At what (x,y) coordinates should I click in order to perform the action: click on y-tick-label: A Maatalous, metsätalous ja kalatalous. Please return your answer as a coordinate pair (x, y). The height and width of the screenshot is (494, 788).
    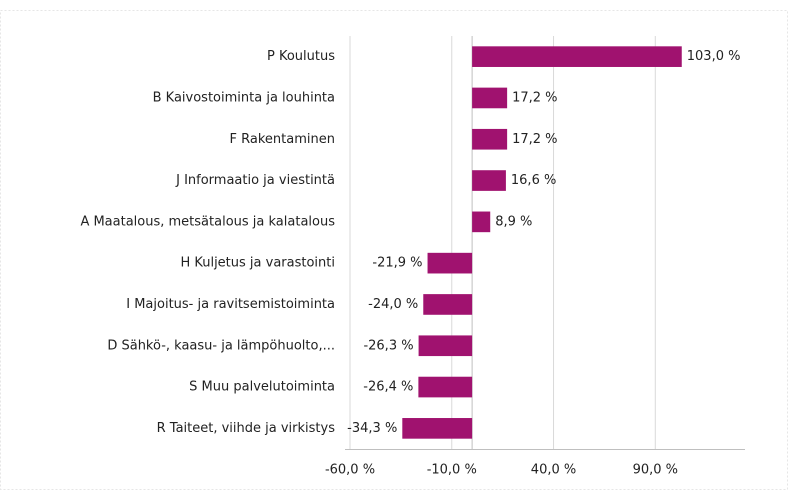
    Looking at the image, I should click on (207, 221).